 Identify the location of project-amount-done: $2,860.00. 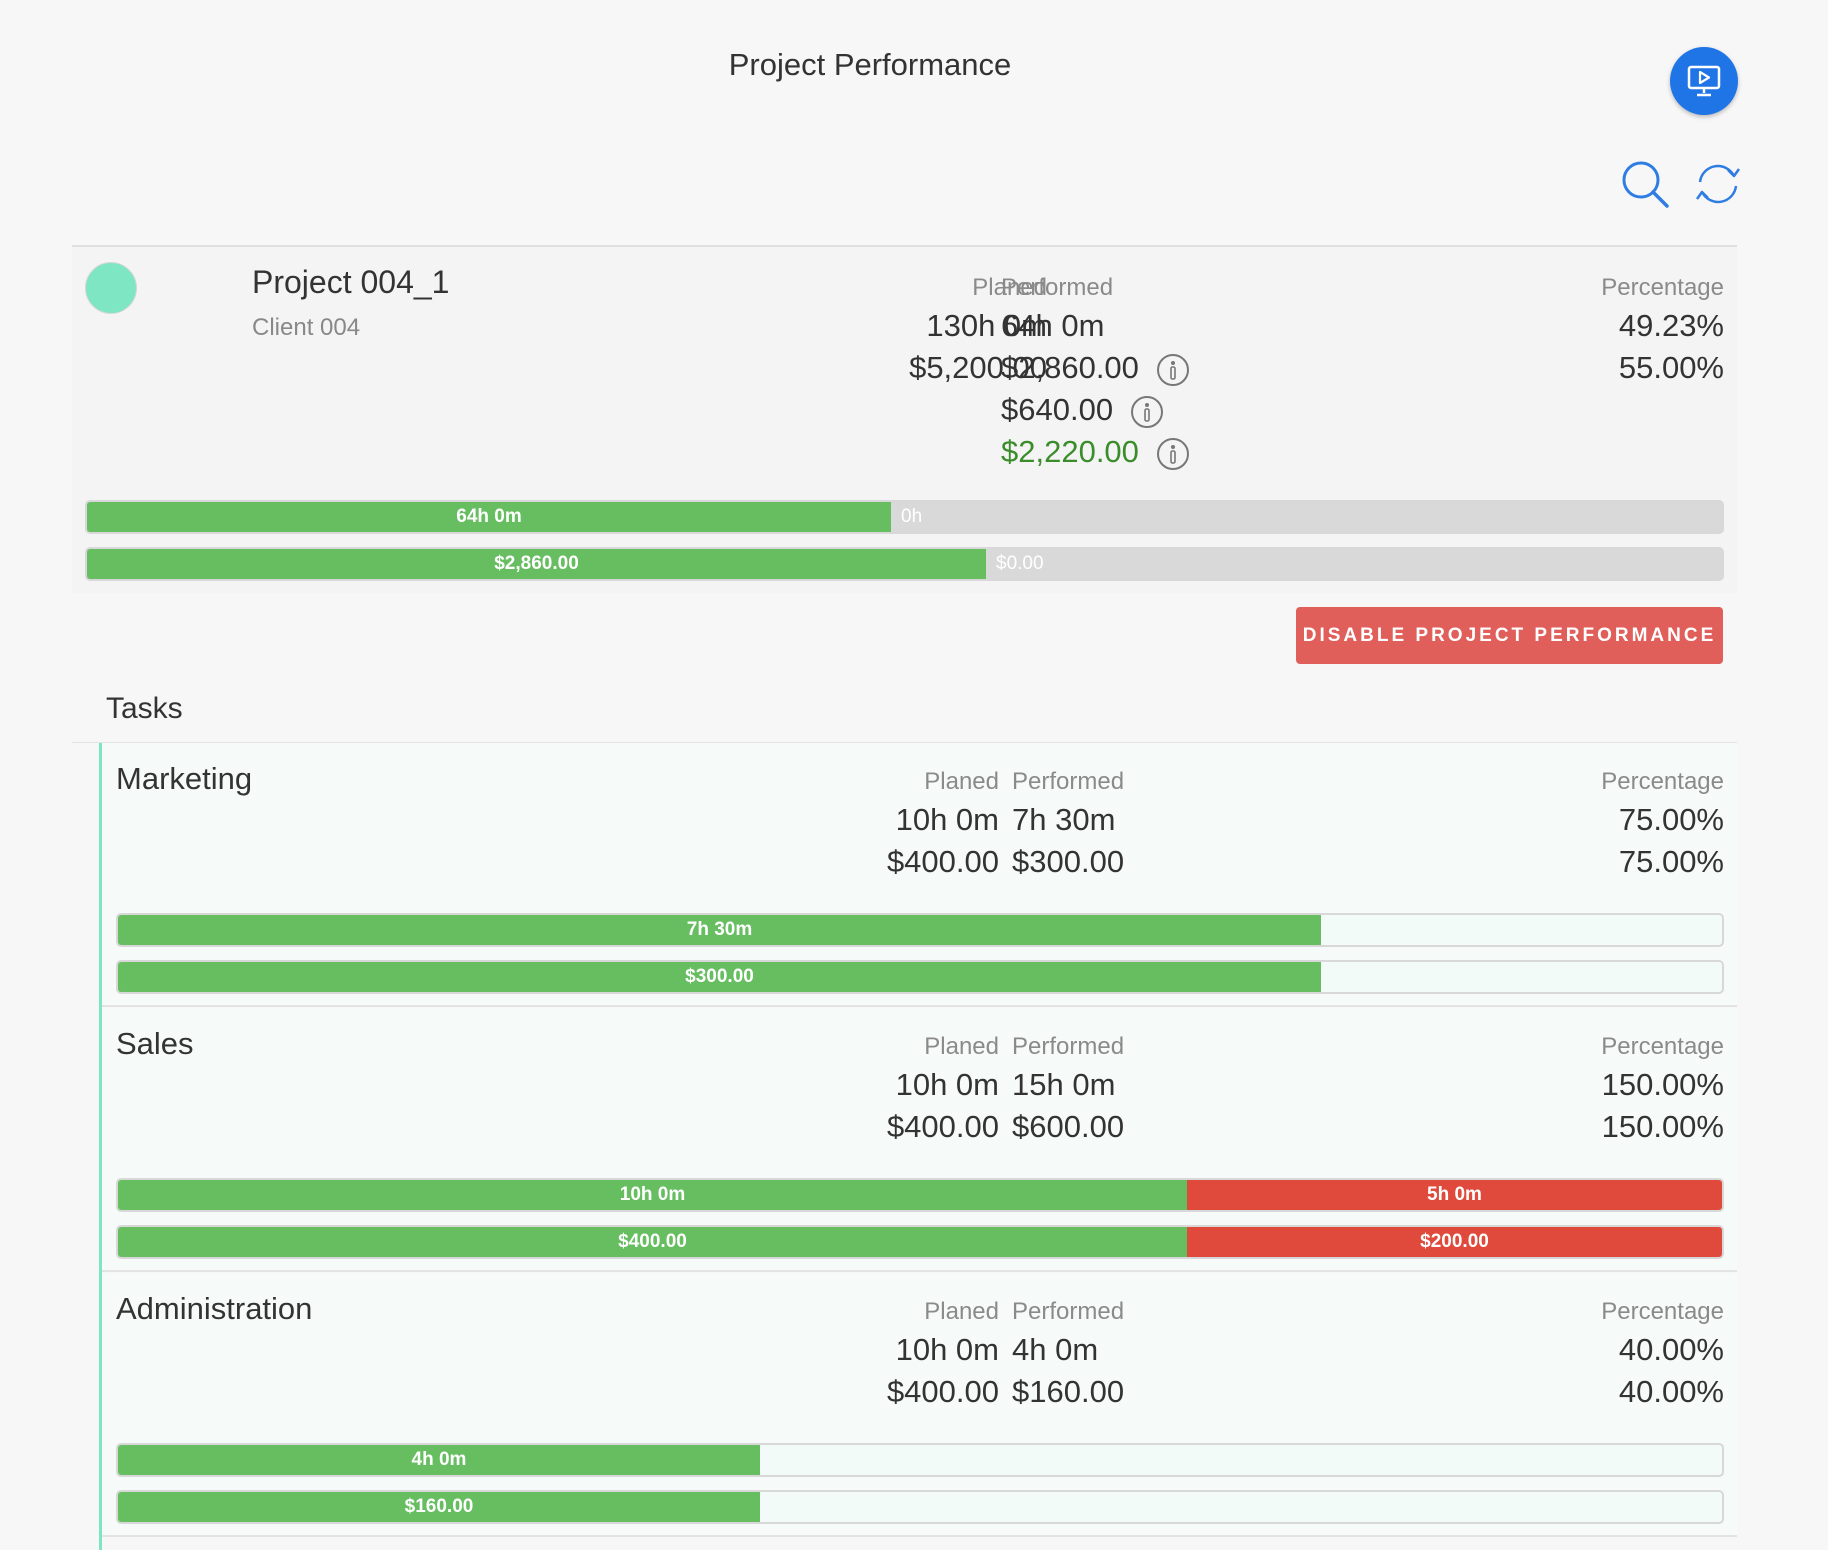
(536, 564).